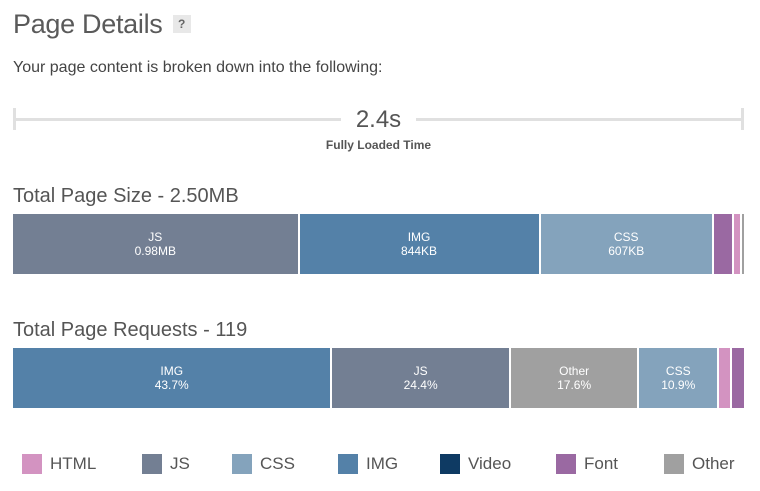  What do you see at coordinates (678, 385) in the screenshot?
I see `requests-segment-value: 10.9%` at bounding box center [678, 385].